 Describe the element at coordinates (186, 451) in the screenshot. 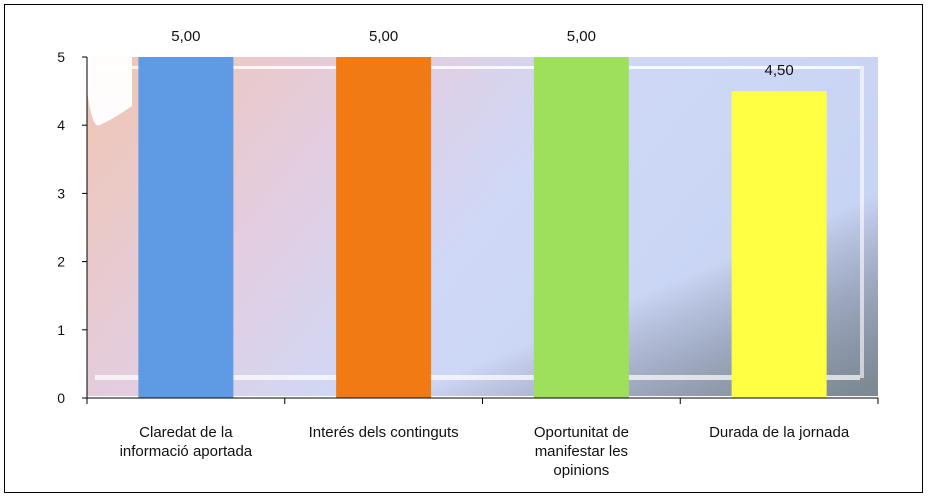

I see `category-label: informació aportada` at that location.